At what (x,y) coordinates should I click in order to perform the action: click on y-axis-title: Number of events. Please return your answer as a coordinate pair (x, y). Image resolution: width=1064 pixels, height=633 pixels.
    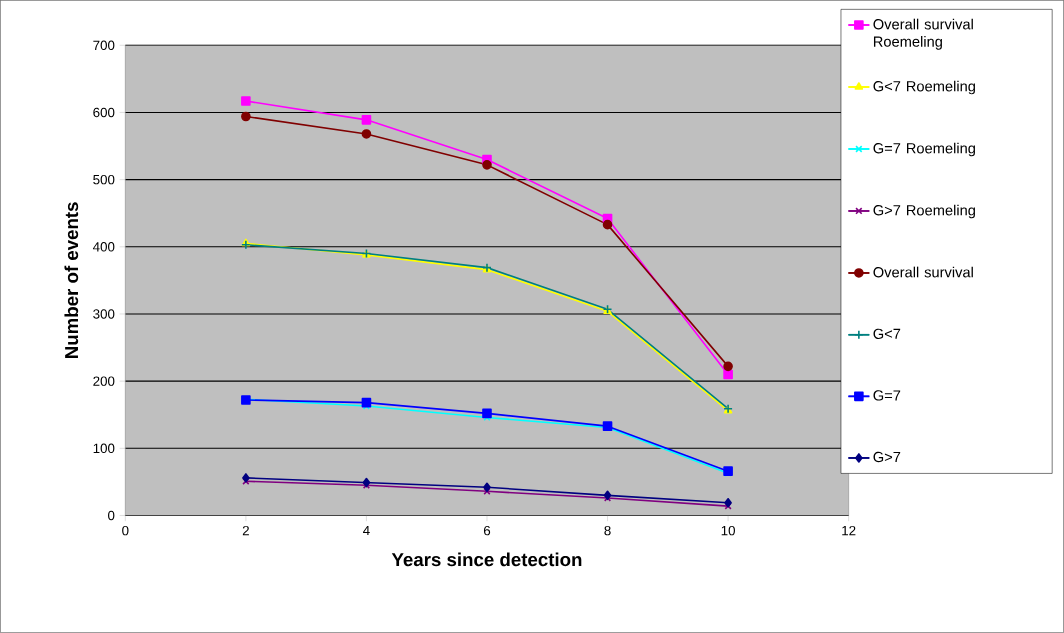
    Looking at the image, I should click on (71, 280).